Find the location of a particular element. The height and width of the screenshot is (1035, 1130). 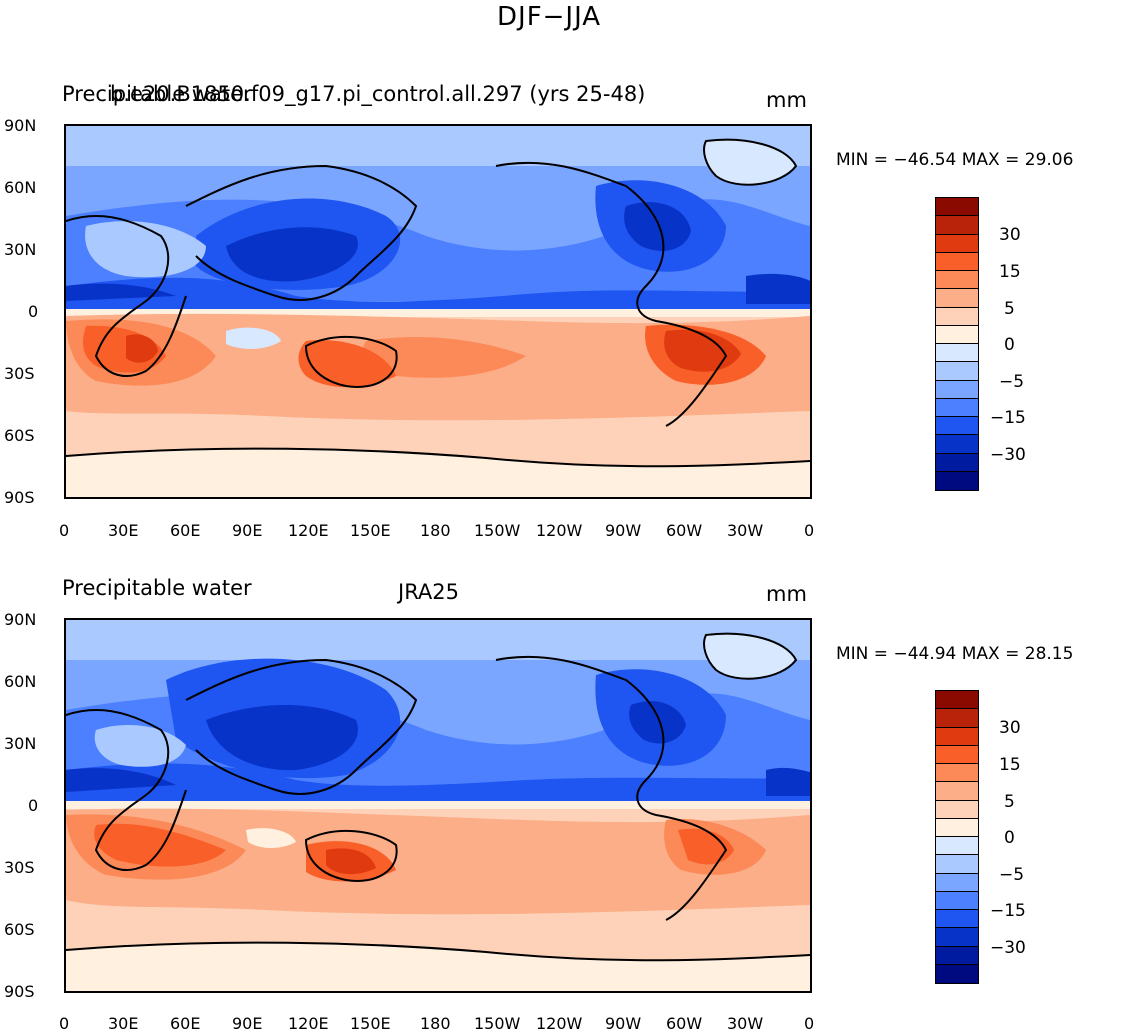

panel-case-label: JRA25 is located at coordinates (429, 592).